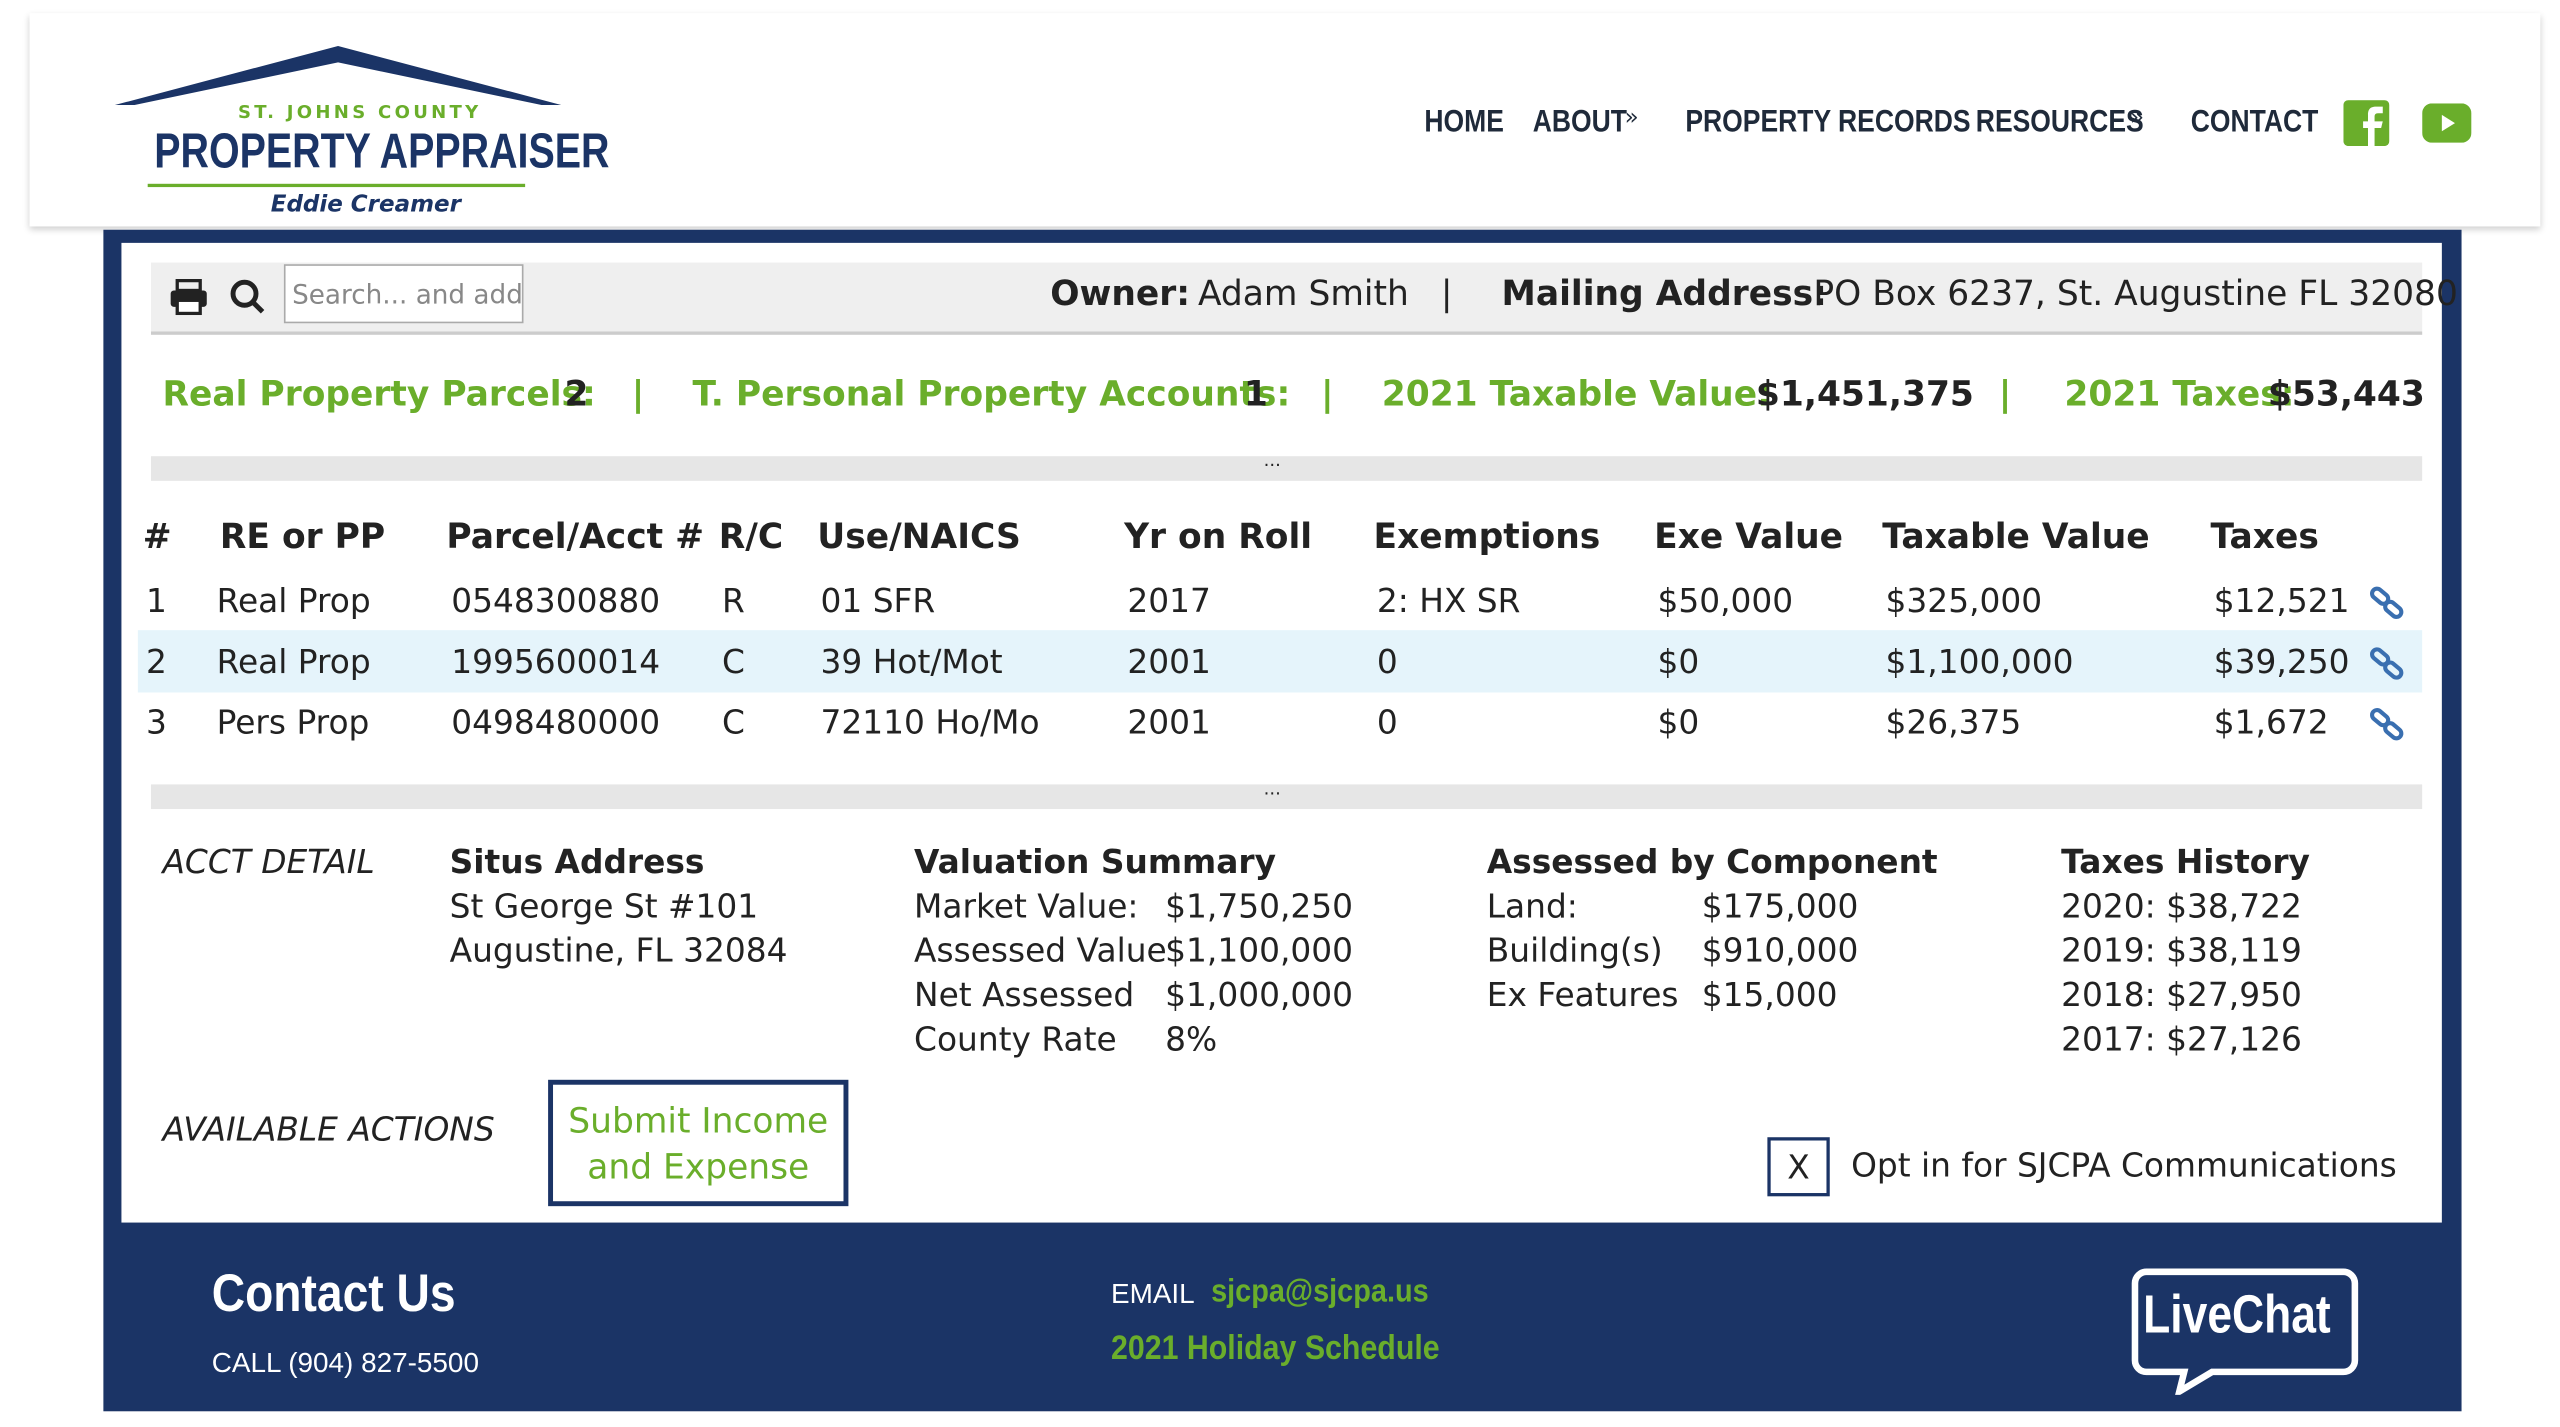 The height and width of the screenshot is (1427, 2560). Describe the element at coordinates (576, 394) in the screenshot. I see `summary-value: 2` at that location.